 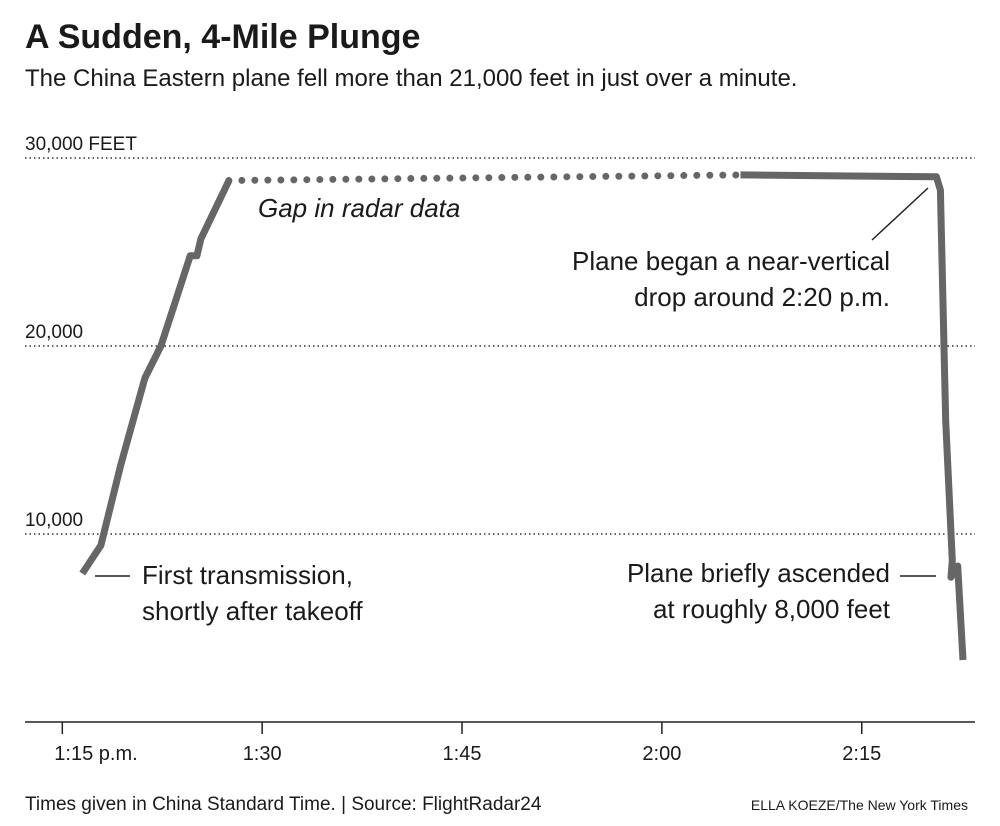 I want to click on chart-title: A Sudden, 4-Mile Plunge, so click(x=222, y=37).